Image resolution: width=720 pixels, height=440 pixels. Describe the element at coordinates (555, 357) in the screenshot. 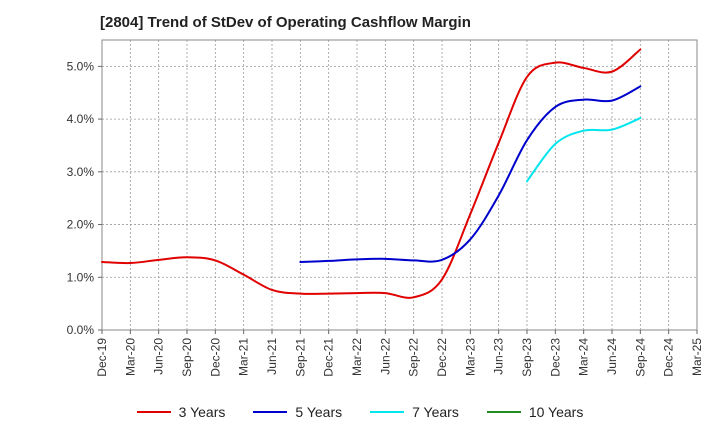

I see `x-tick-label: Dec-23` at that location.